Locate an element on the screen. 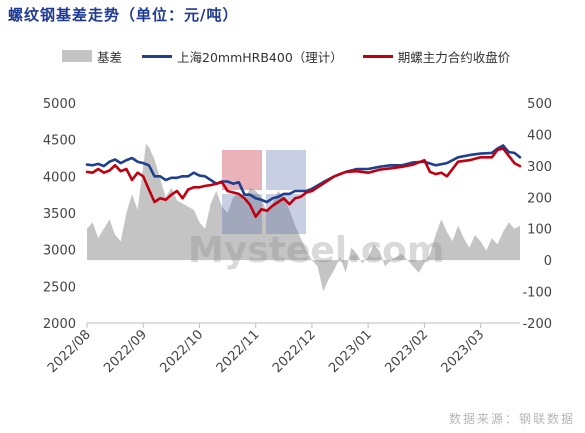 This screenshot has height=433, width=585. y-right-tick-label: 500 is located at coordinates (539, 104).